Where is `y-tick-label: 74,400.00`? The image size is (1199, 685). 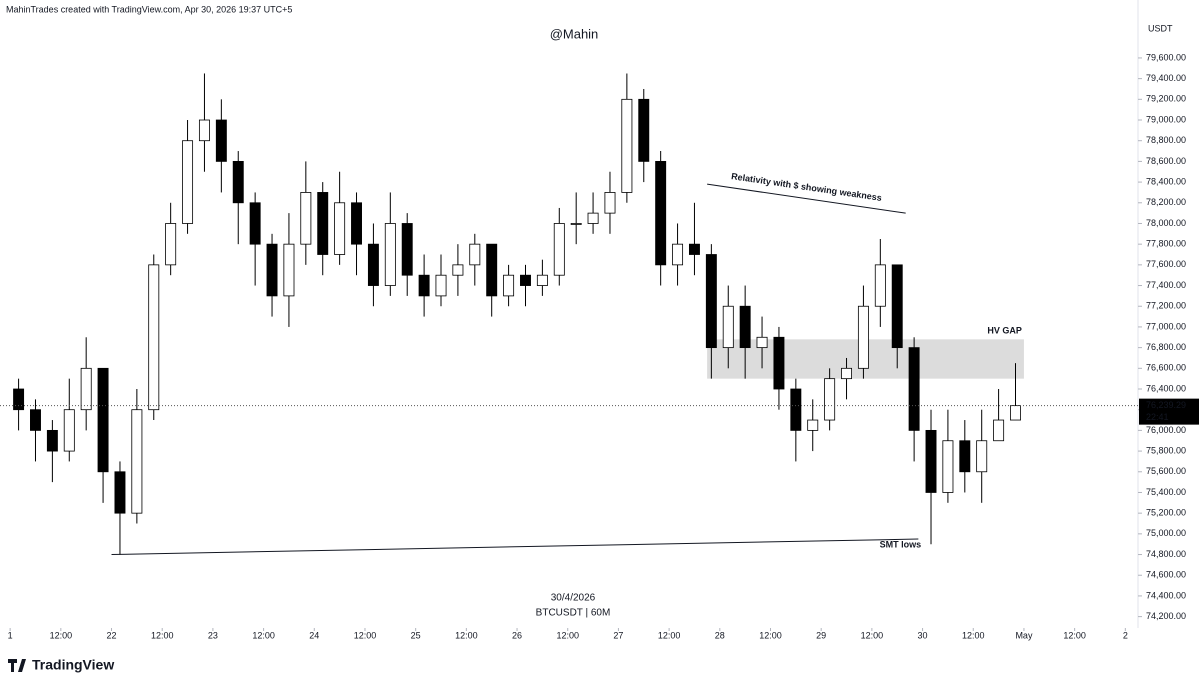
y-tick-label: 74,400.00 is located at coordinates (1166, 595).